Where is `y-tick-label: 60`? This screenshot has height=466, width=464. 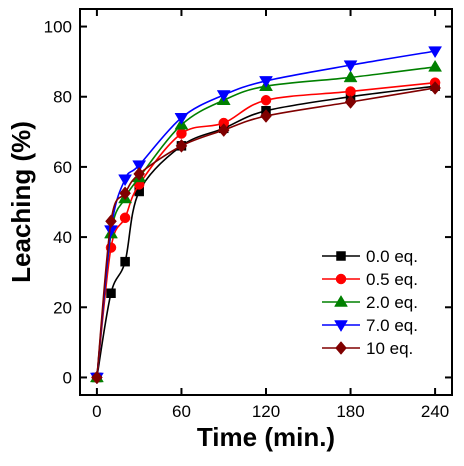 y-tick-label: 60 is located at coordinates (62, 167).